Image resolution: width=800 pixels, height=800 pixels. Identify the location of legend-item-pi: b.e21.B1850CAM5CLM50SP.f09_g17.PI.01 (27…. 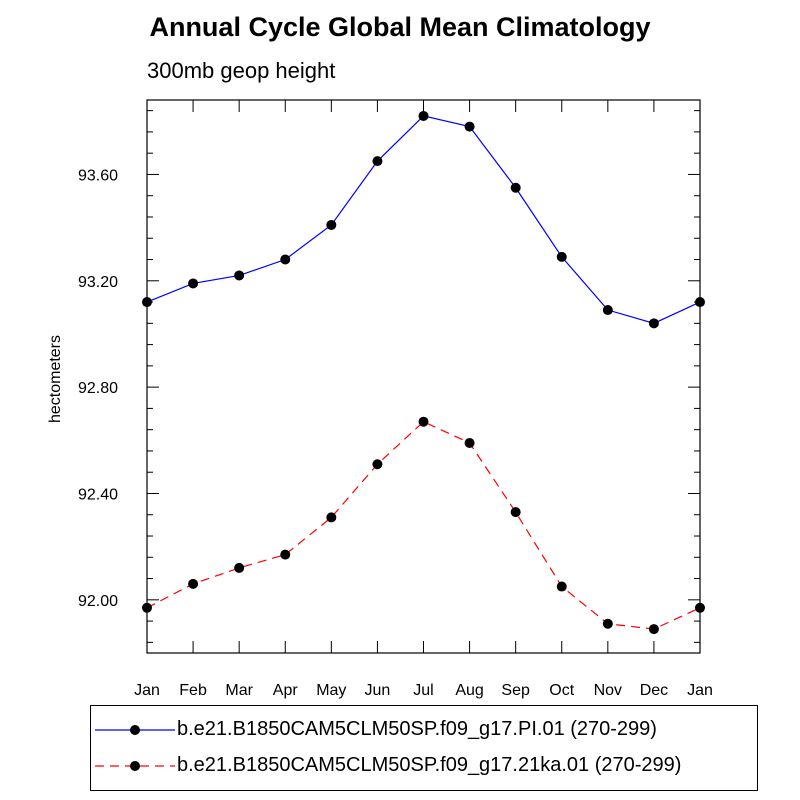
(424, 730).